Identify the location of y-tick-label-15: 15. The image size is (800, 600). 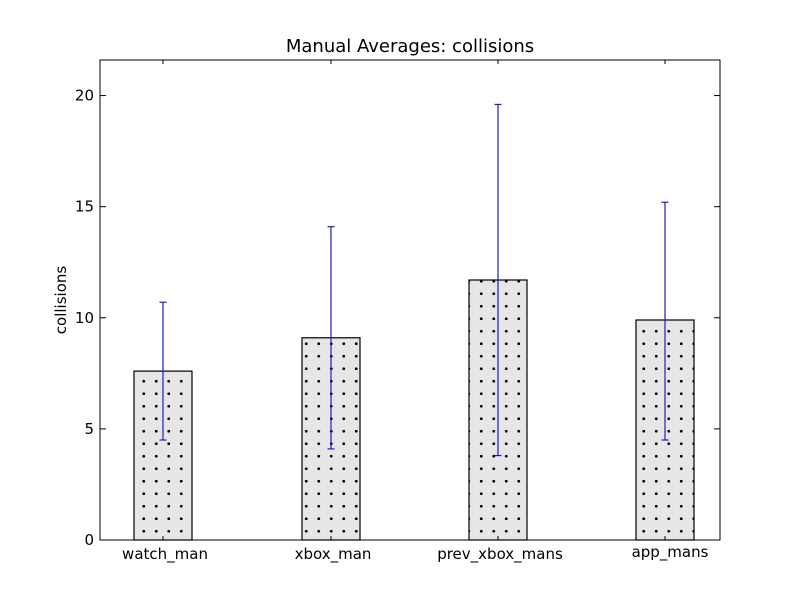
(84, 207).